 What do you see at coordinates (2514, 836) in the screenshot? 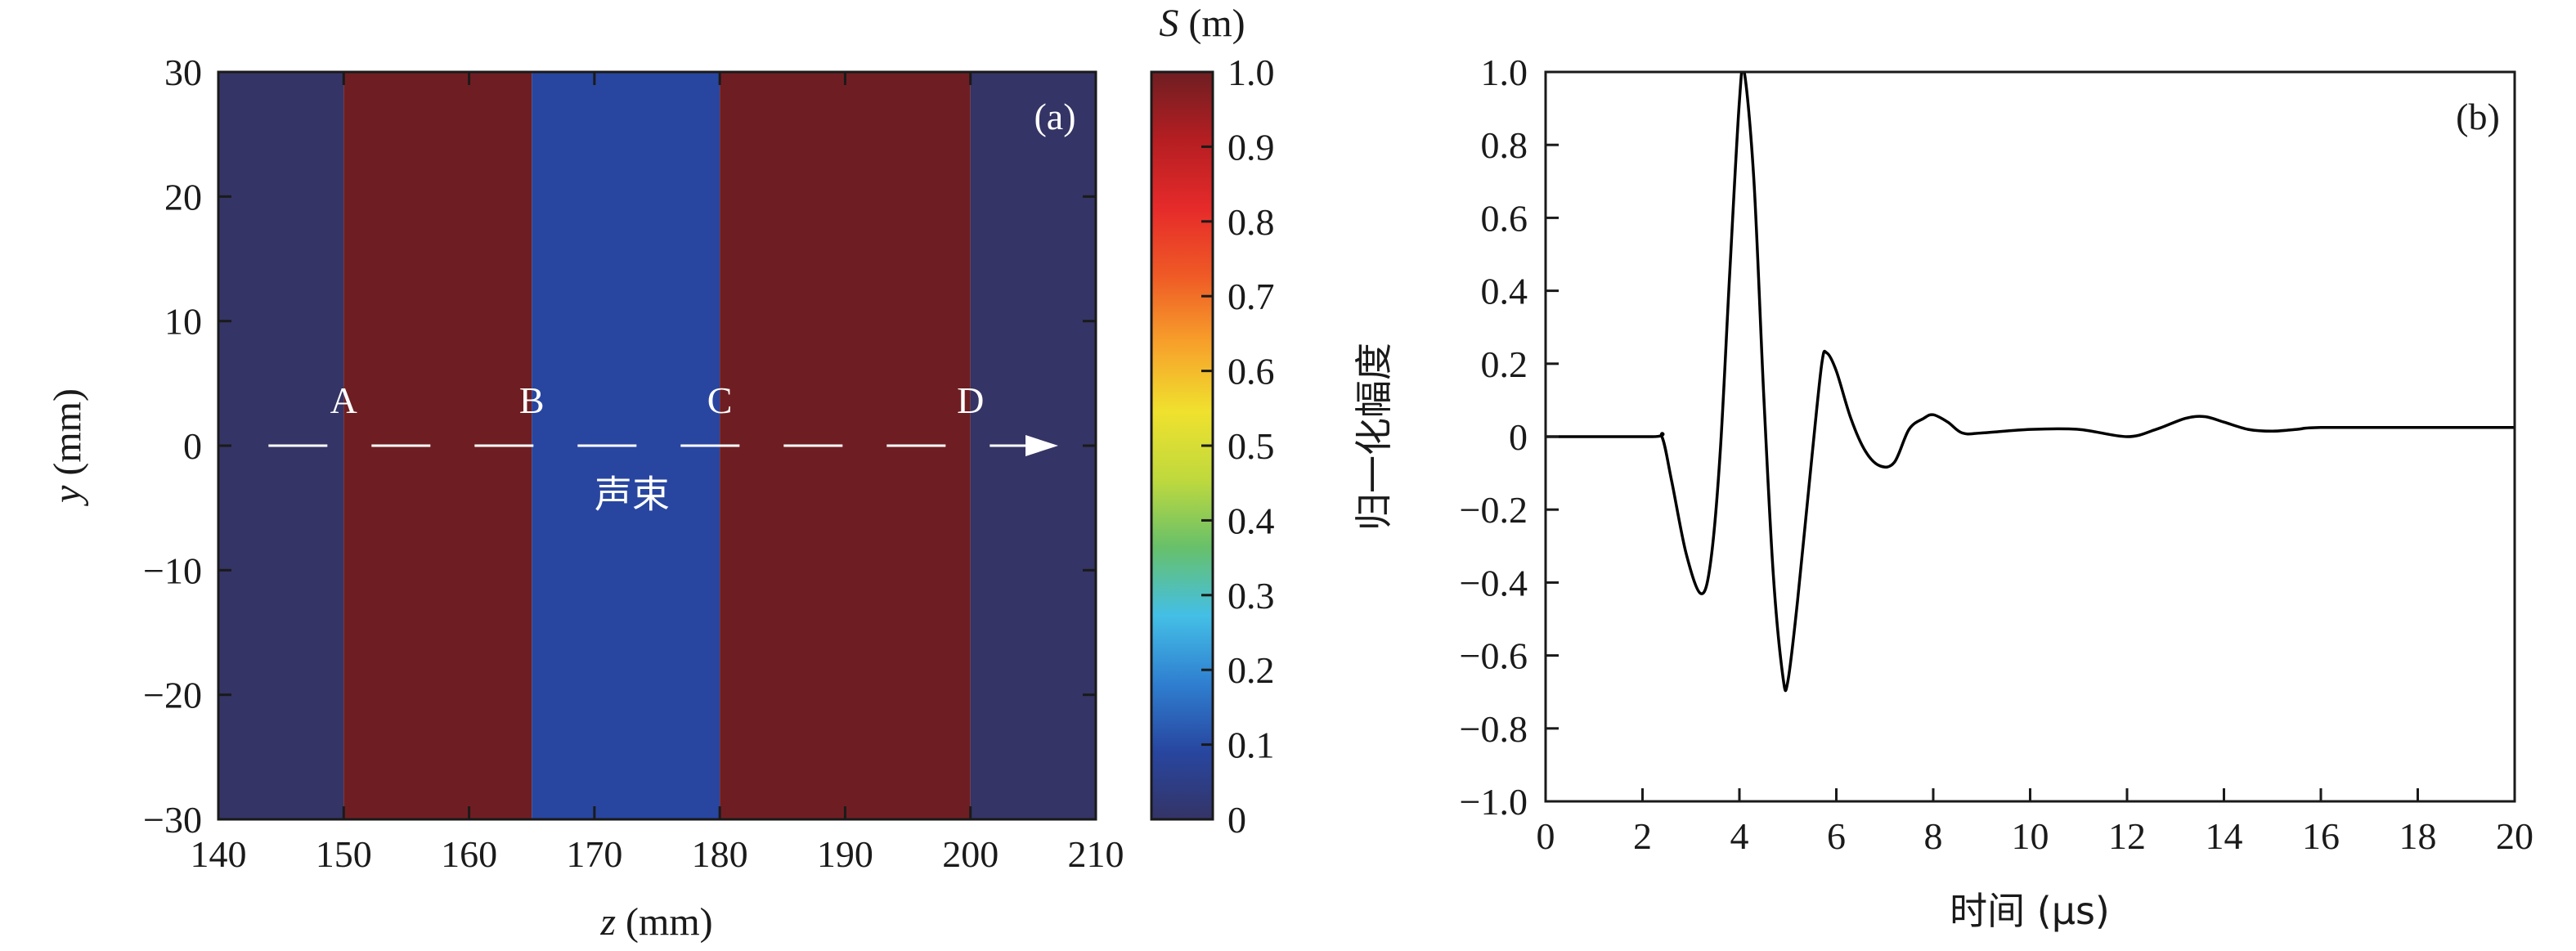
I see `x-tick-label: 20` at bounding box center [2514, 836].